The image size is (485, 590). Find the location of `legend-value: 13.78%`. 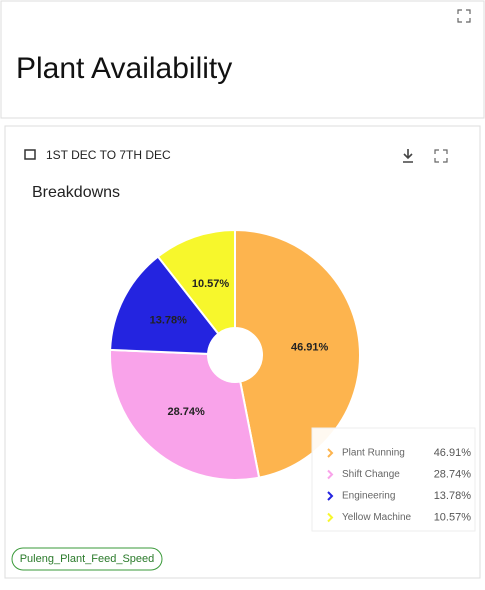

legend-value: 13.78% is located at coordinates (453, 496).